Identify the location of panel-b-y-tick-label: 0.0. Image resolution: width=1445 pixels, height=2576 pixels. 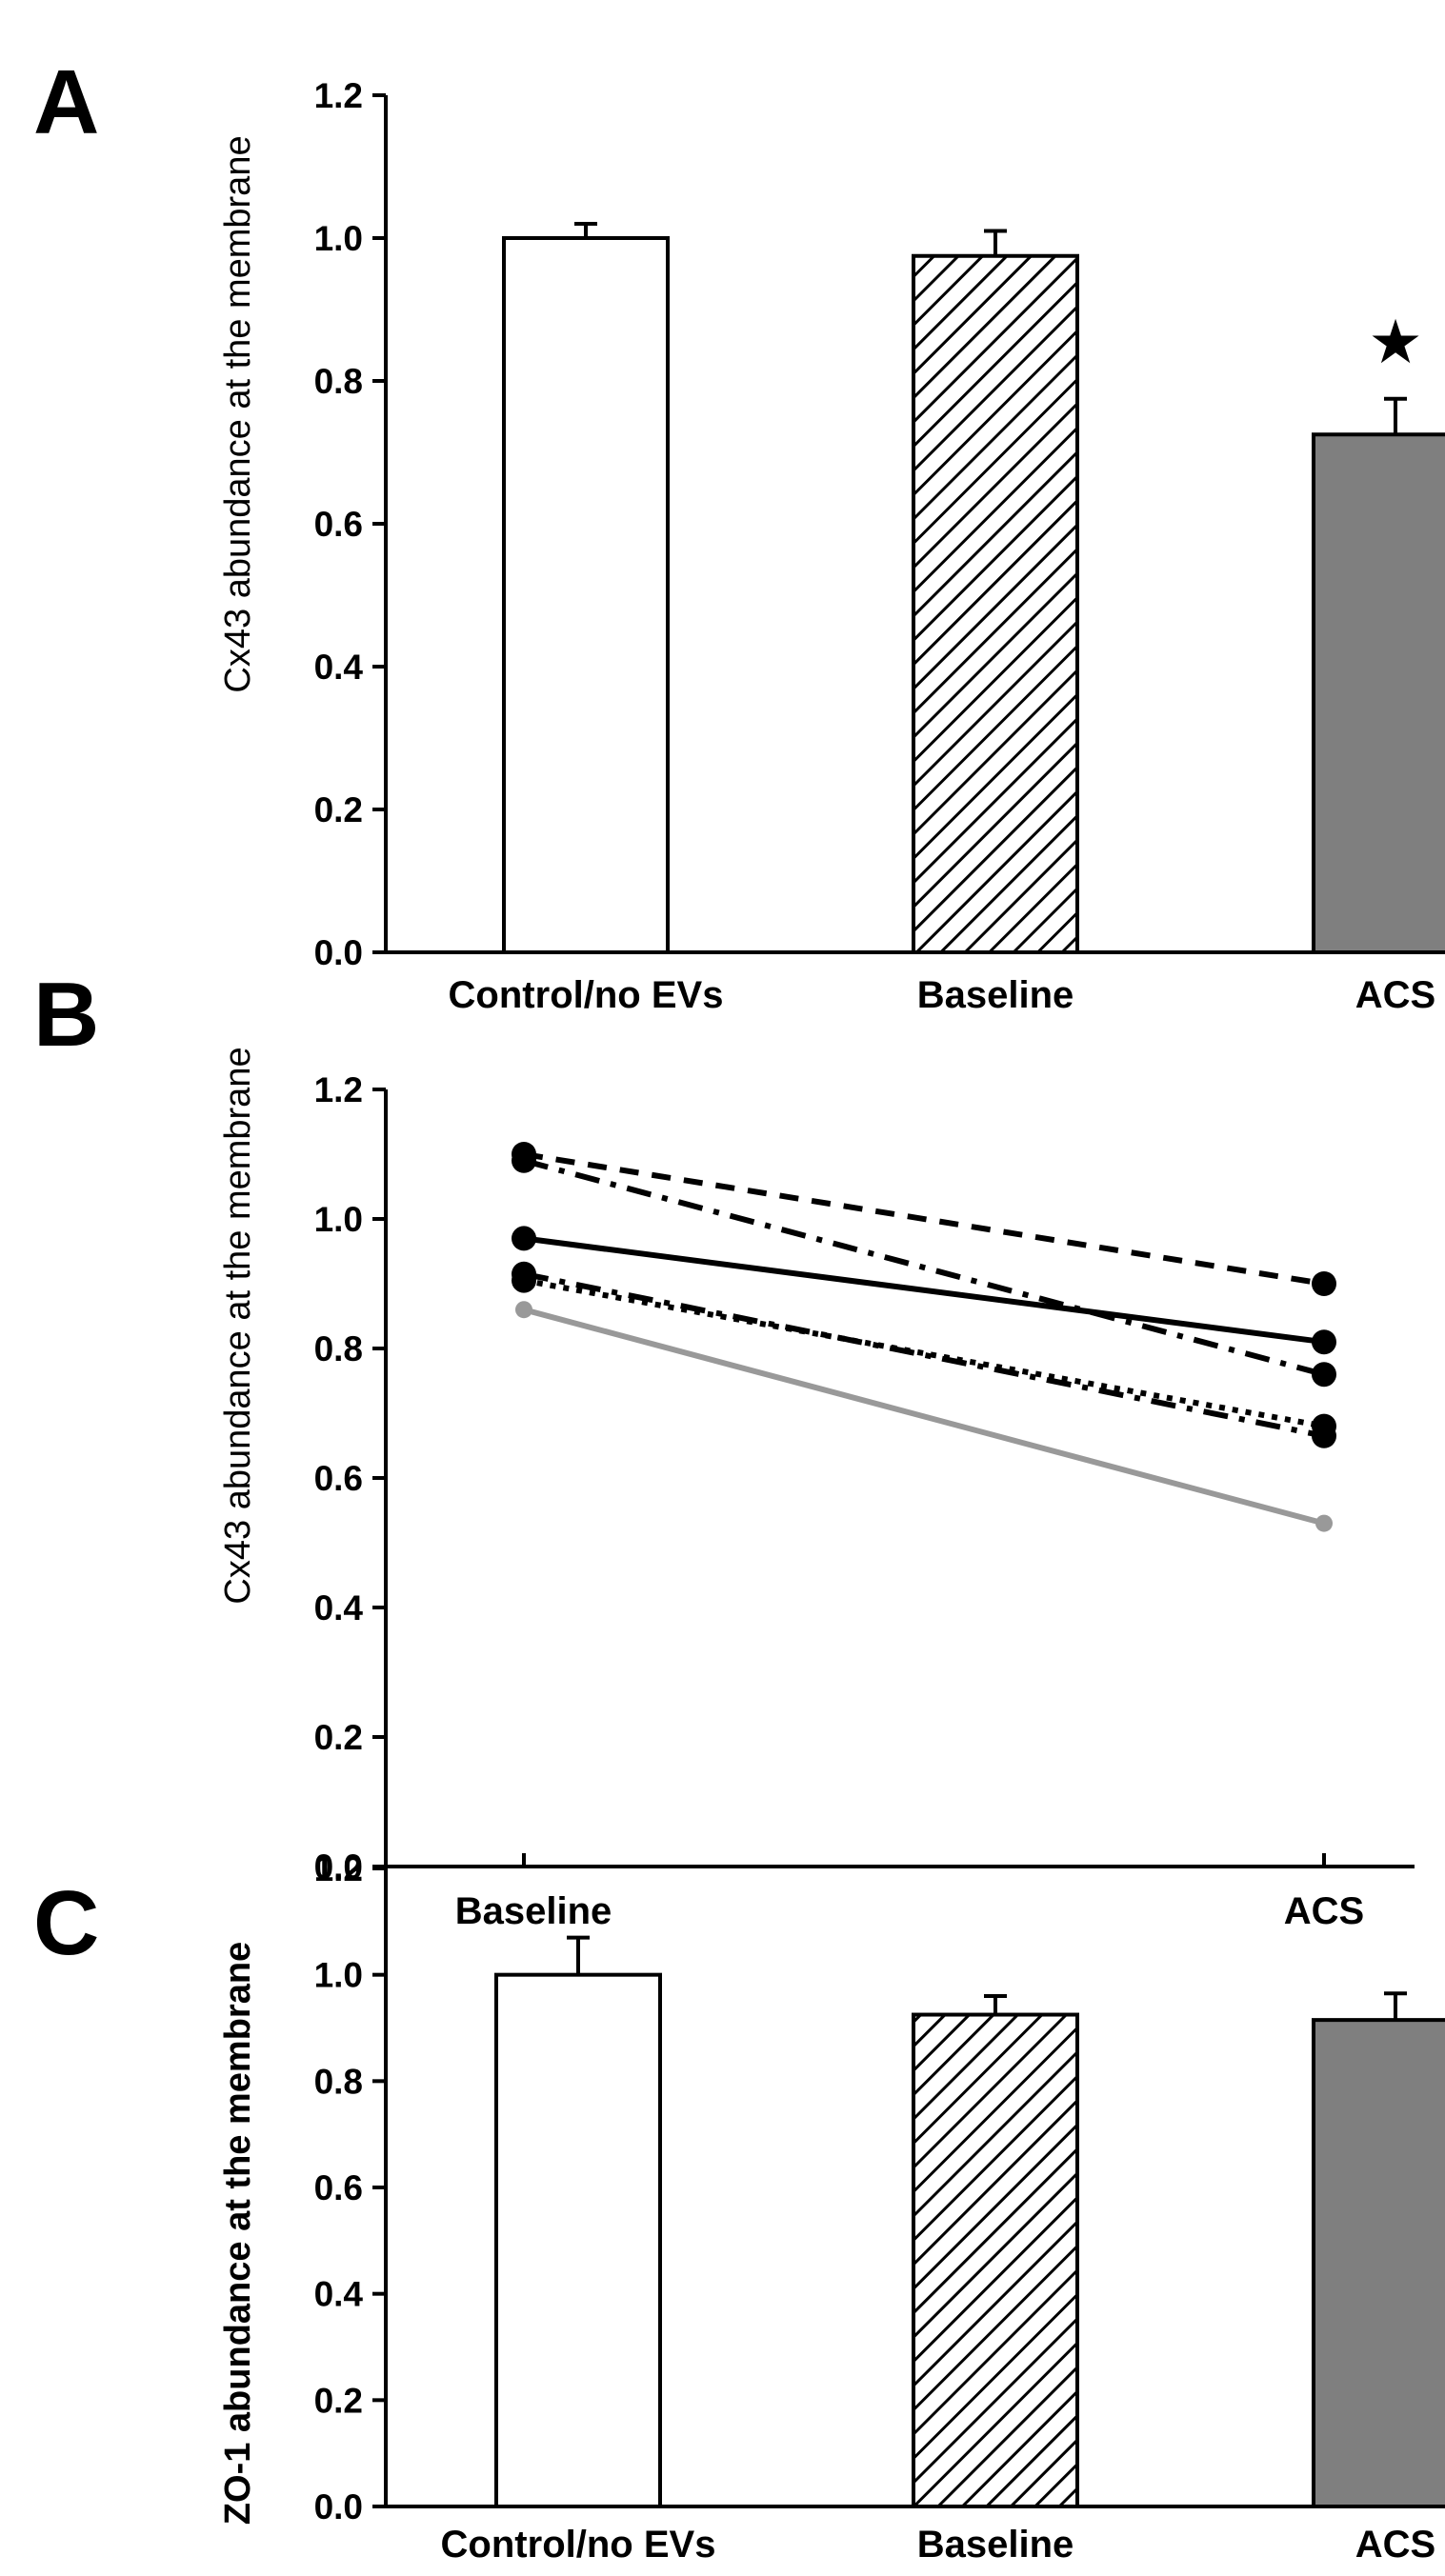
(339, 1867).